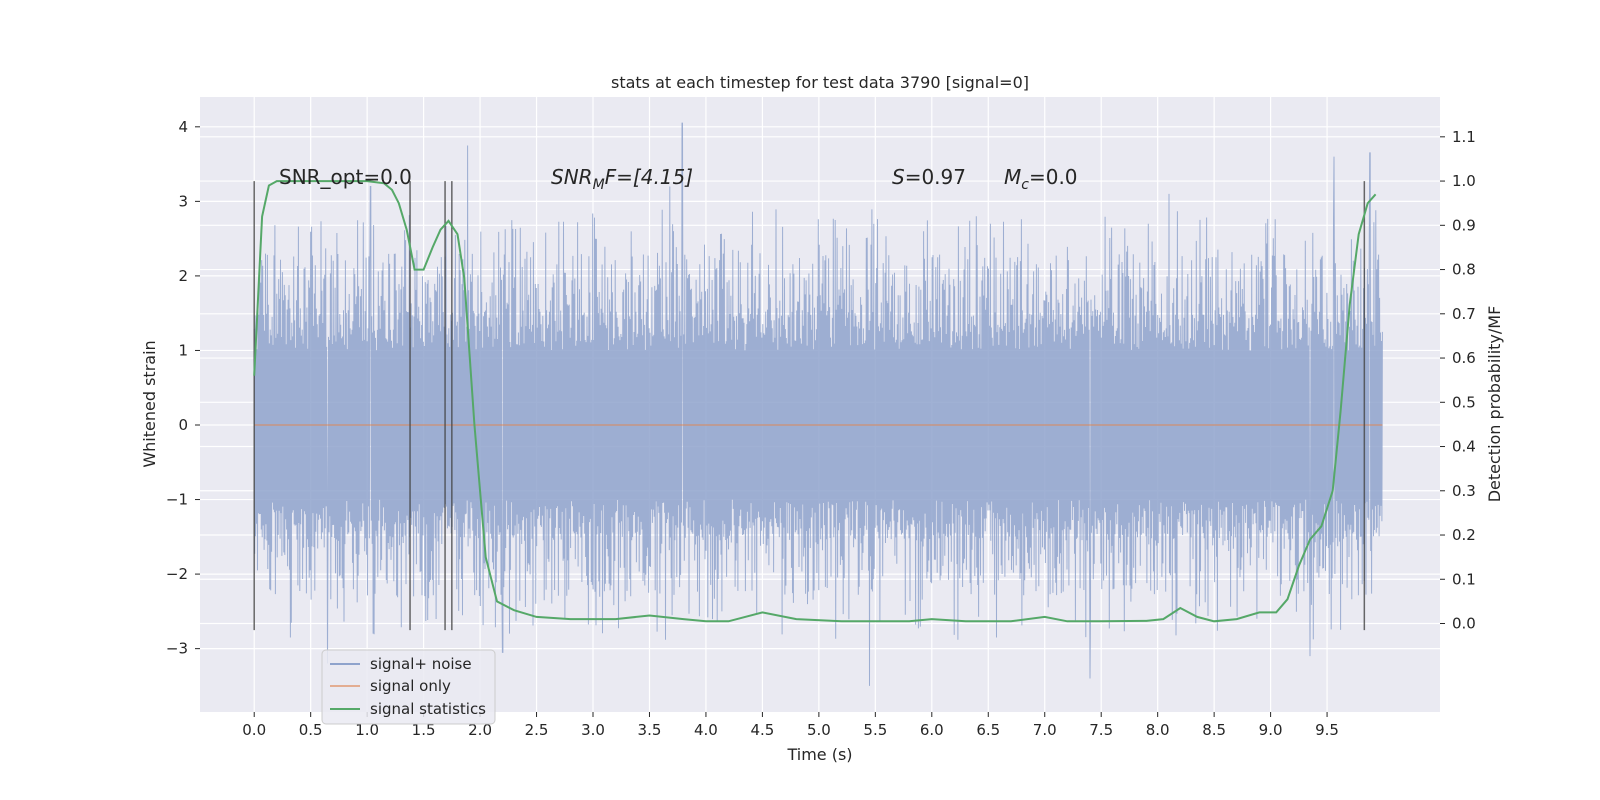  What do you see at coordinates (428, 709) in the screenshot?
I see `legend-label-signal-statistics: signal statistics` at bounding box center [428, 709].